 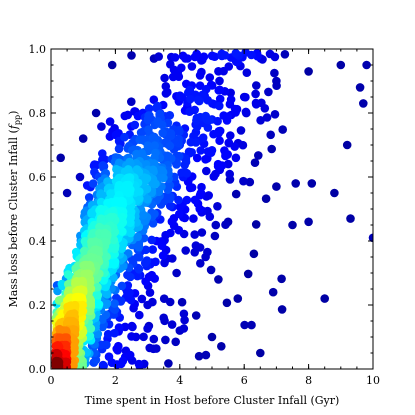 I want to click on x-tick-label: 4, so click(x=179, y=380).